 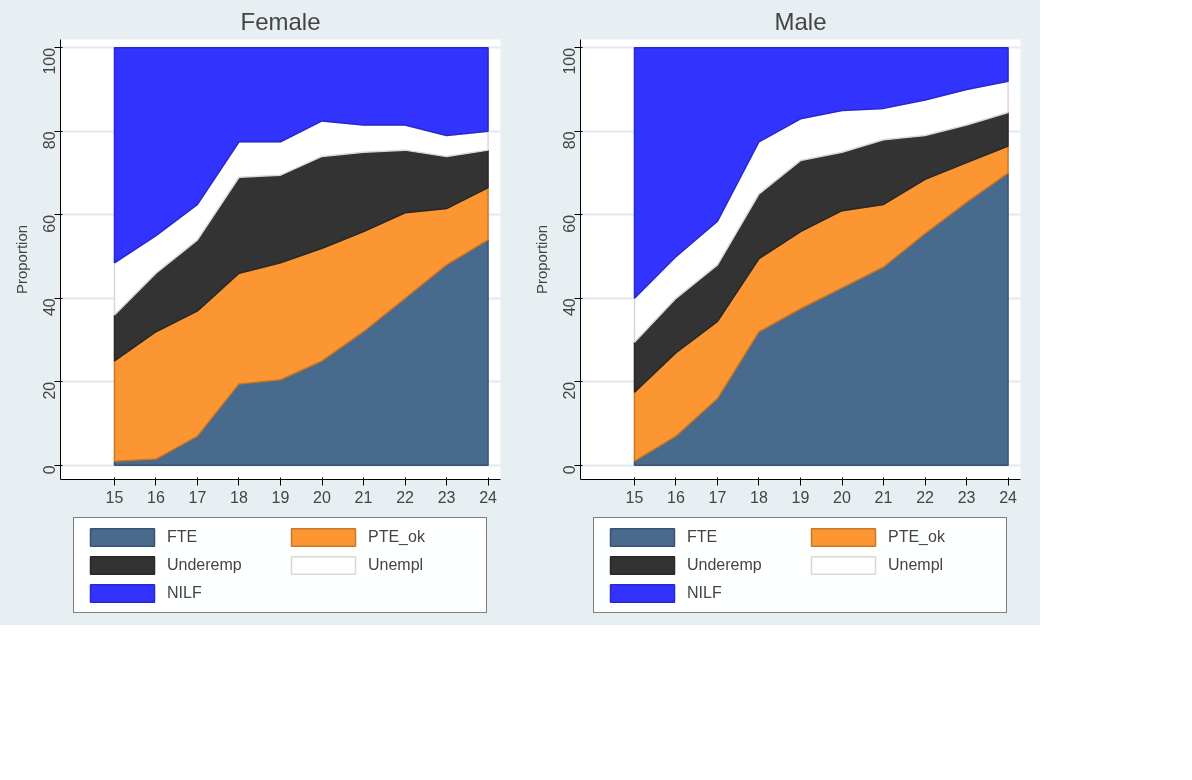 I want to click on chart-title: Male, so click(x=800, y=21).